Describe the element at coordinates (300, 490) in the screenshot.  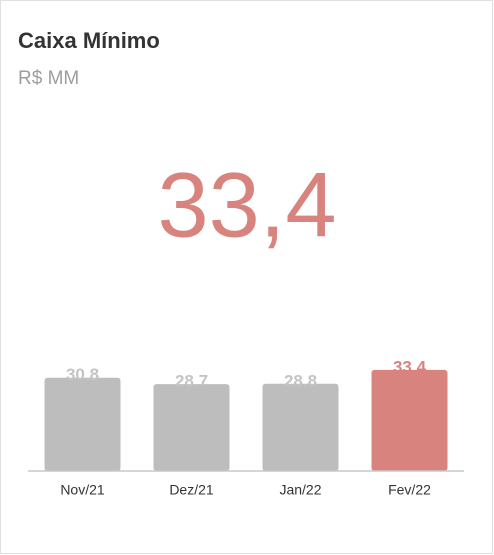
I see `x-tick-label: Jan/22` at that location.